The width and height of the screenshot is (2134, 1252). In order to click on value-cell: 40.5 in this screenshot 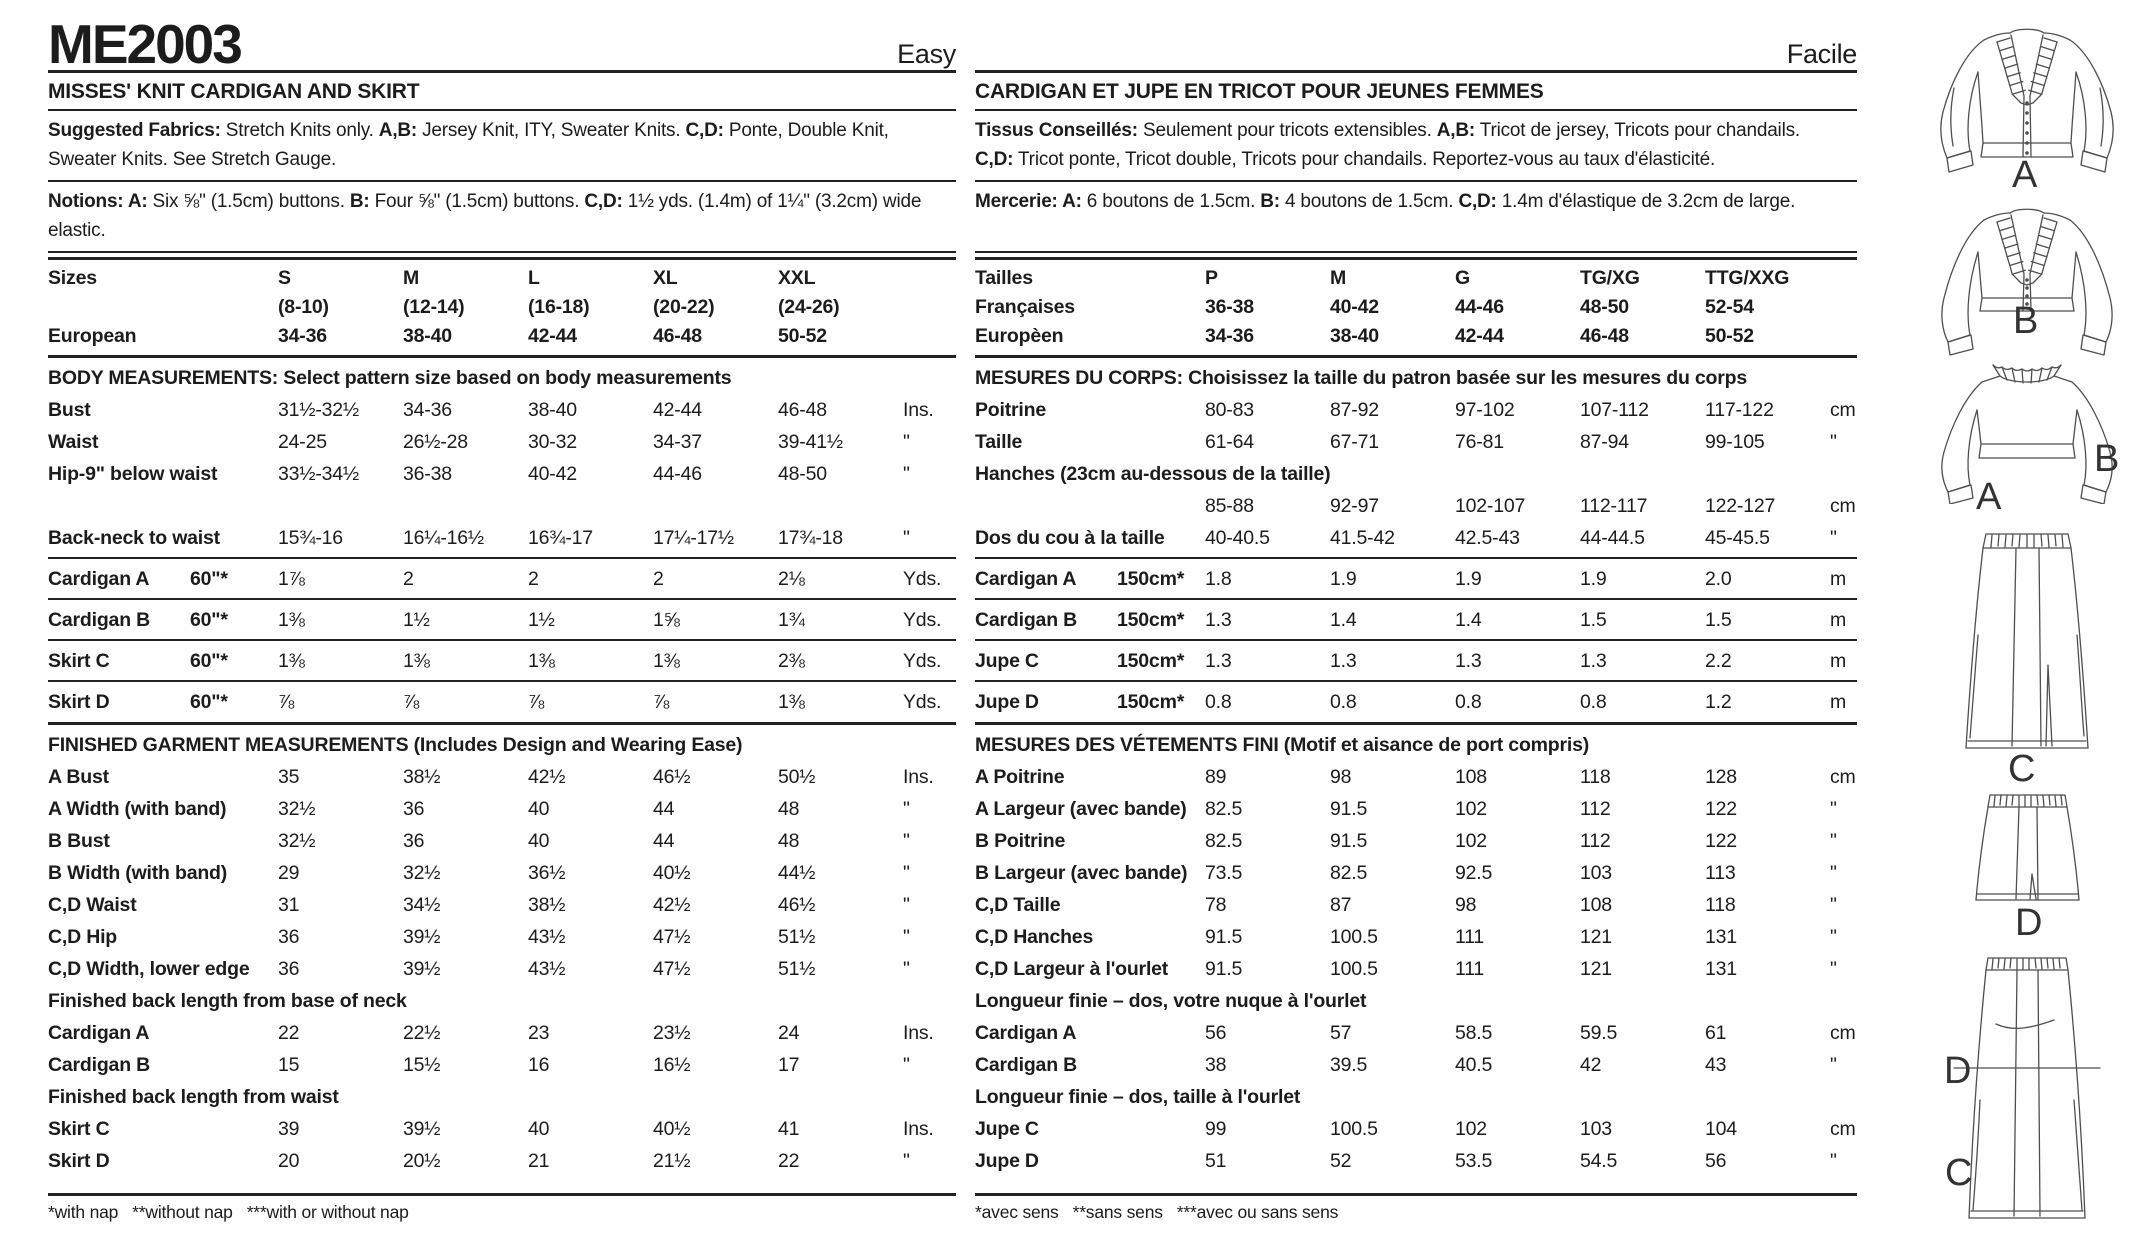, I will do `click(1474, 1064)`.